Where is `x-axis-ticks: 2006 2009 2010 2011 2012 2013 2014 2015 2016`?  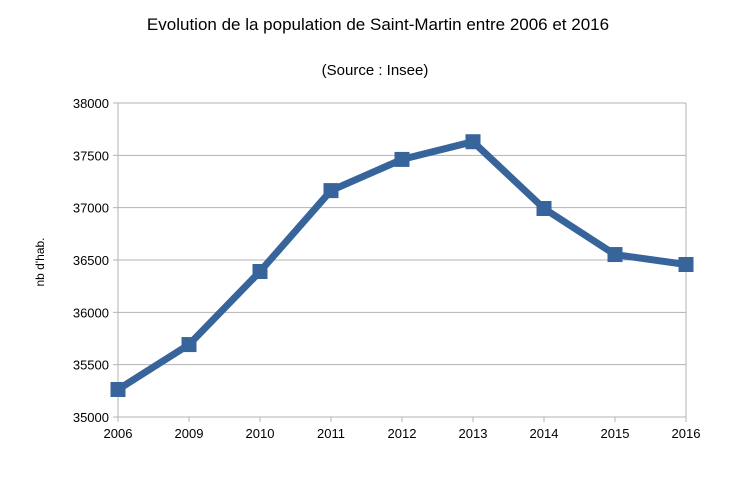
x-axis-ticks: 2006 2009 2010 2011 2012 2013 2014 2015 2016 is located at coordinates (402, 429).